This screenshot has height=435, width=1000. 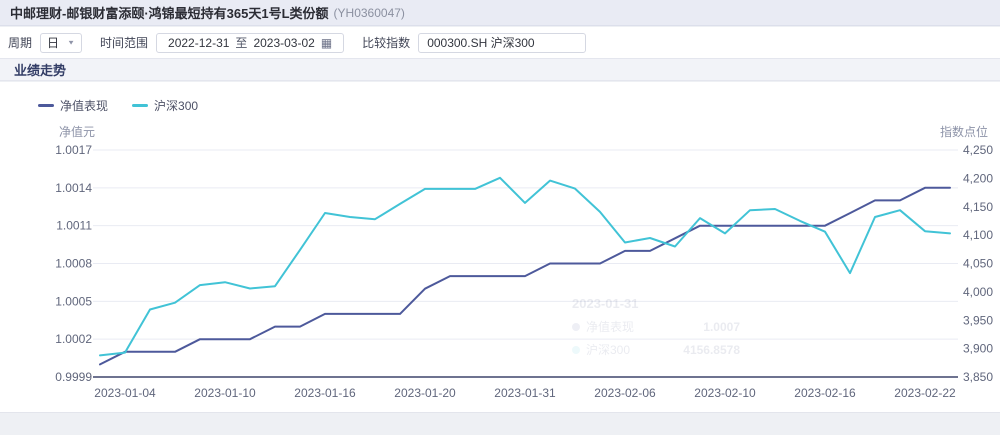 I want to click on date-range-input: 2022-12-31 至 2023-03-02 ▦, so click(x=250, y=42).